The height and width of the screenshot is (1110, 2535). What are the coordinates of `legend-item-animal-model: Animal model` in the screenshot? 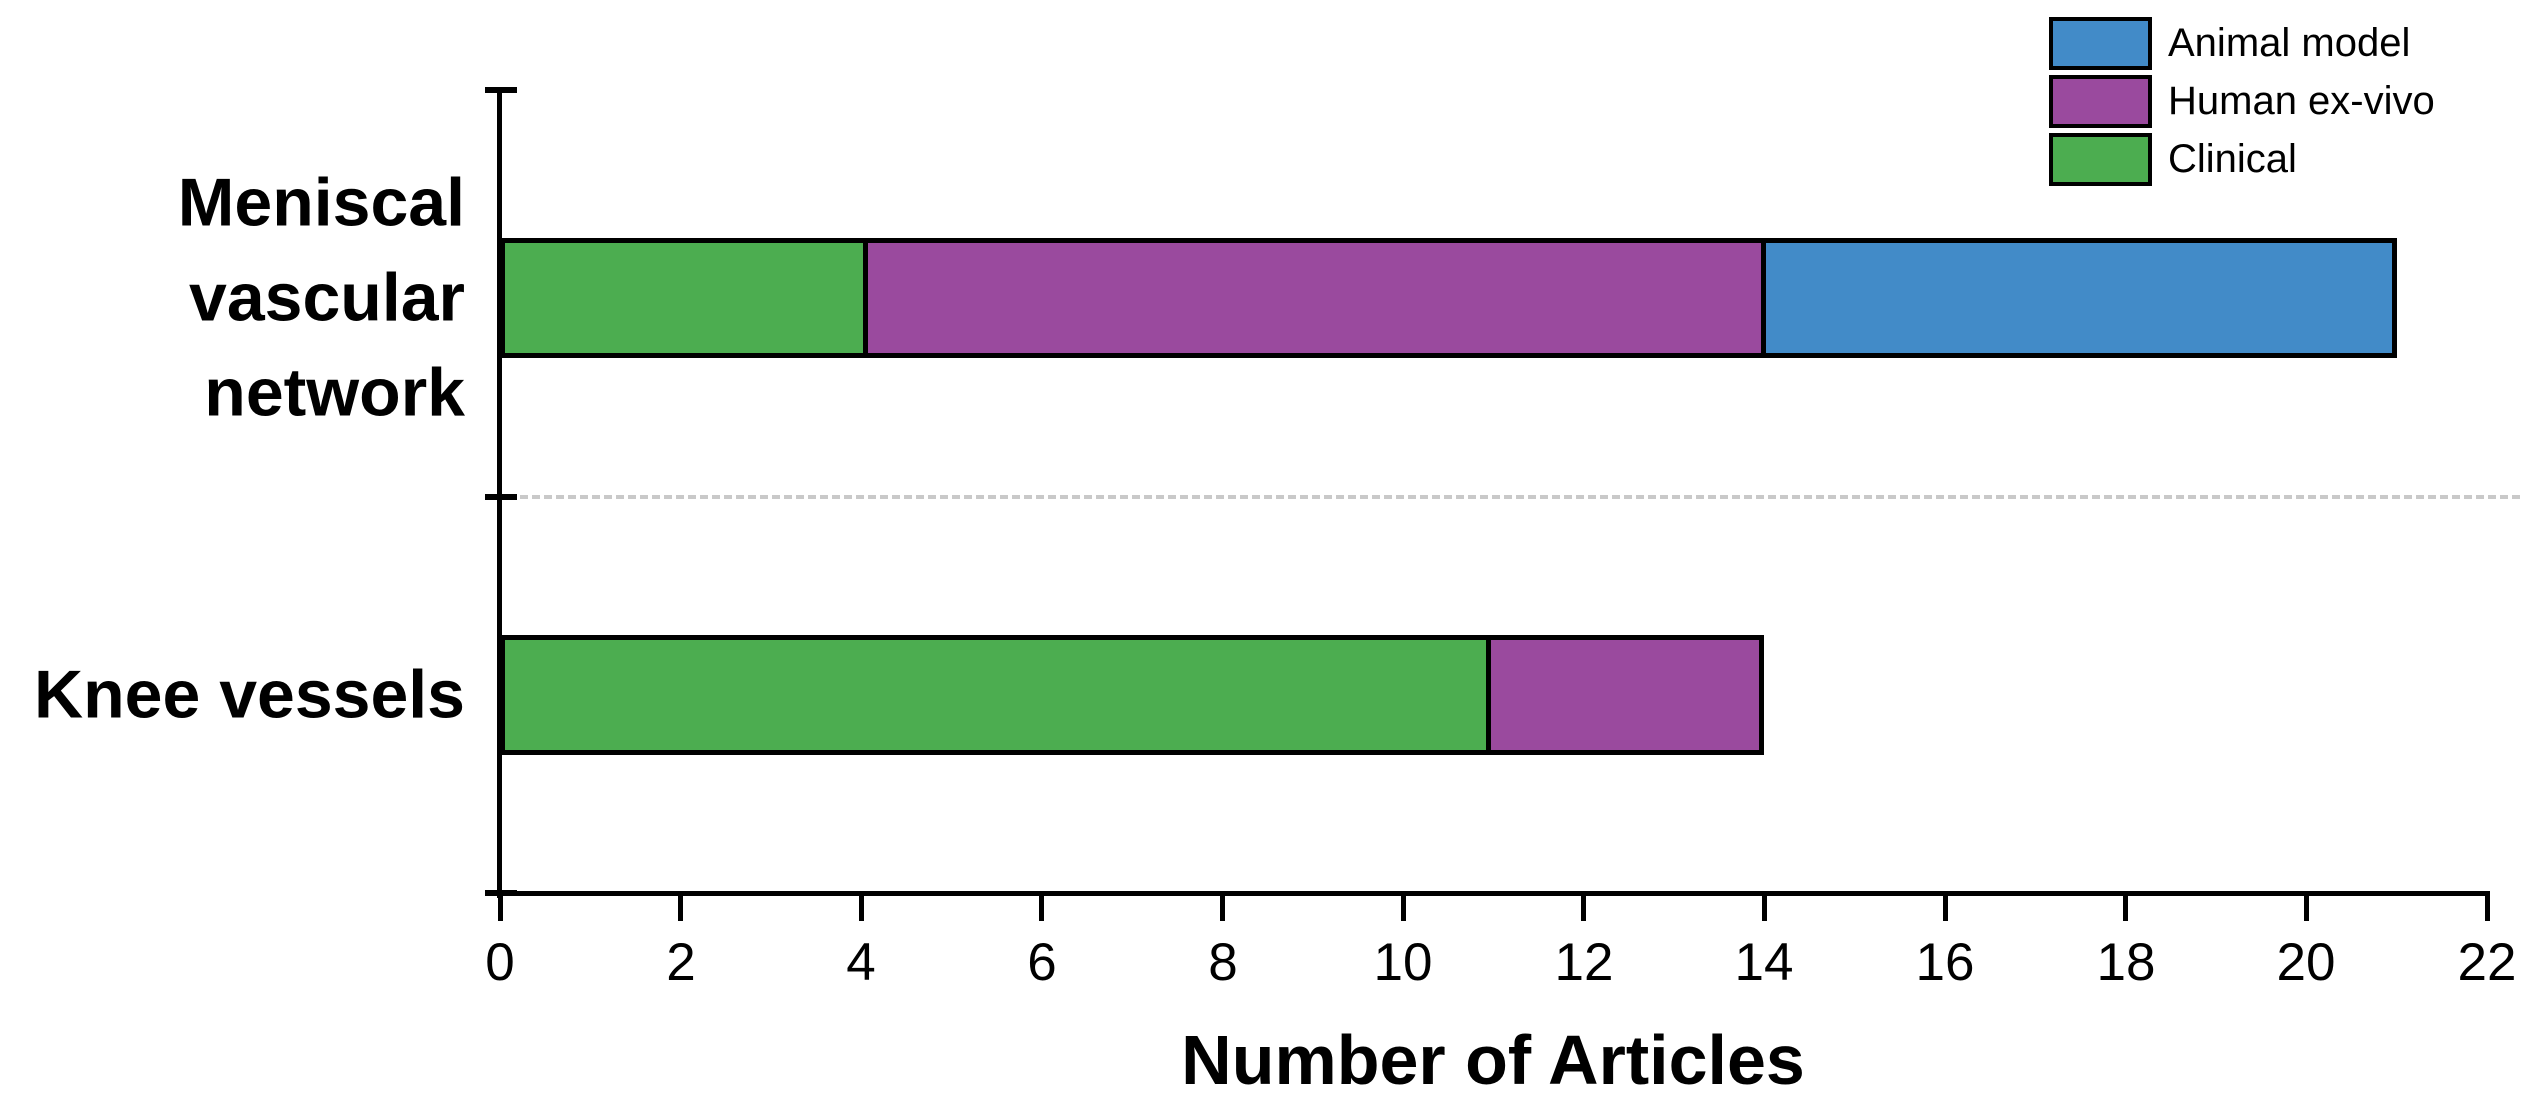 It's located at (2242, 43).